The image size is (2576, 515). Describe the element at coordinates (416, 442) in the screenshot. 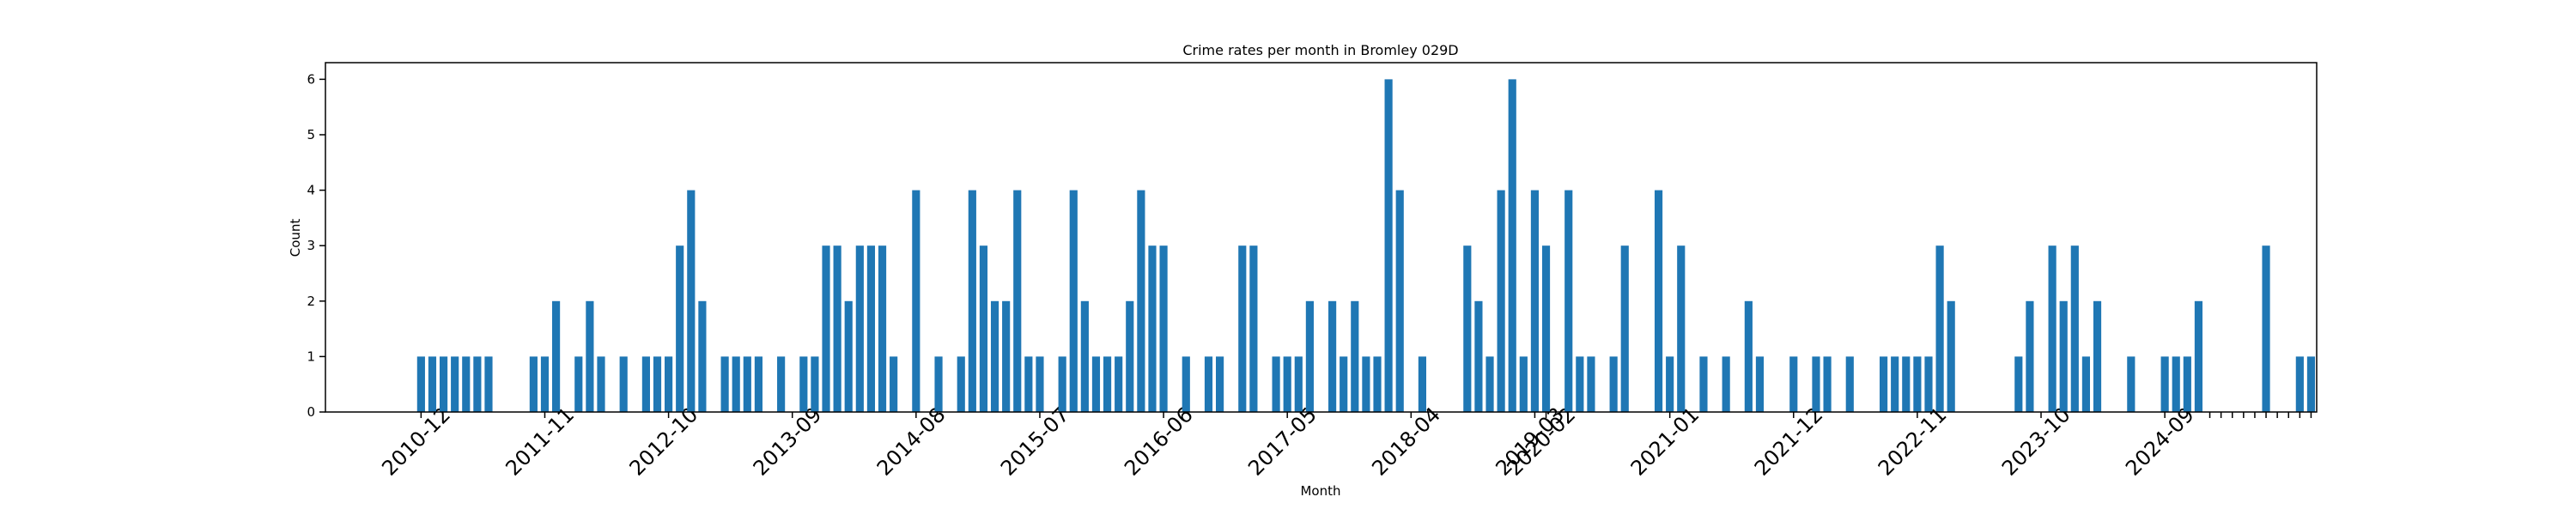

I see `x-tick-label: 2010-12` at that location.